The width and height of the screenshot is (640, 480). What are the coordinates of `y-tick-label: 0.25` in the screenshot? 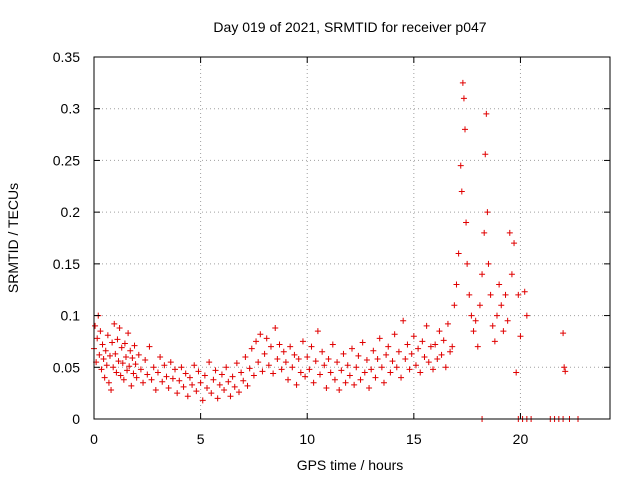 It's located at (66, 160).